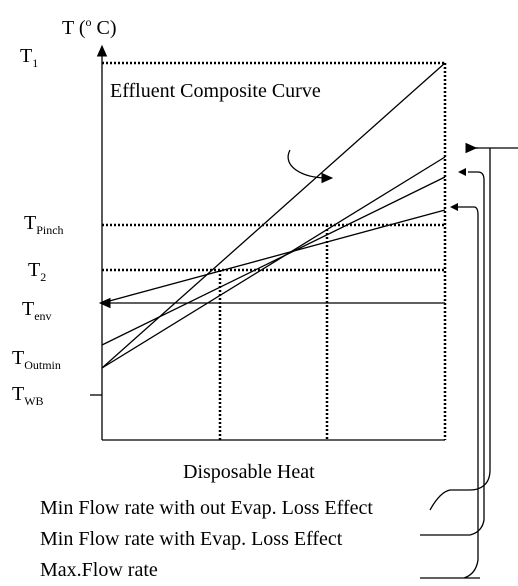  What do you see at coordinates (99, 570) in the screenshot?
I see `legend-item: Max.Flow rate` at bounding box center [99, 570].